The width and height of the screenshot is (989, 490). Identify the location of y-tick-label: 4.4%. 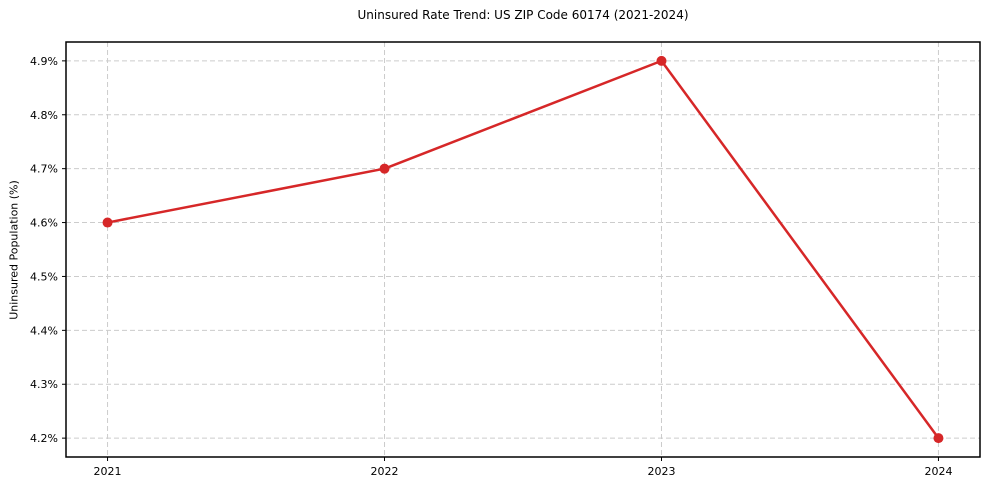
(44, 330).